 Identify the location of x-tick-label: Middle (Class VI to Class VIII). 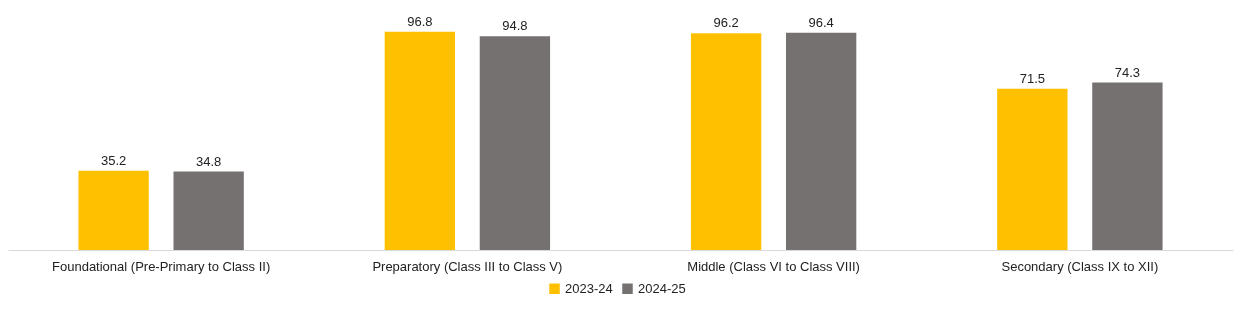
(773, 266).